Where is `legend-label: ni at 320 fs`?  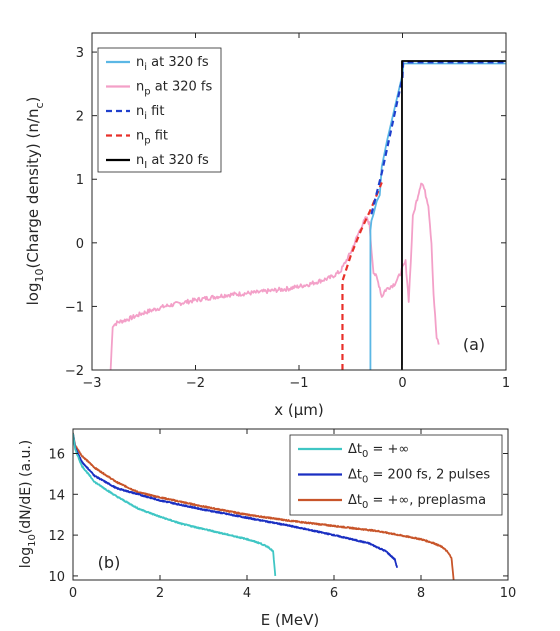 legend-label: ni at 320 fs is located at coordinates (172, 64).